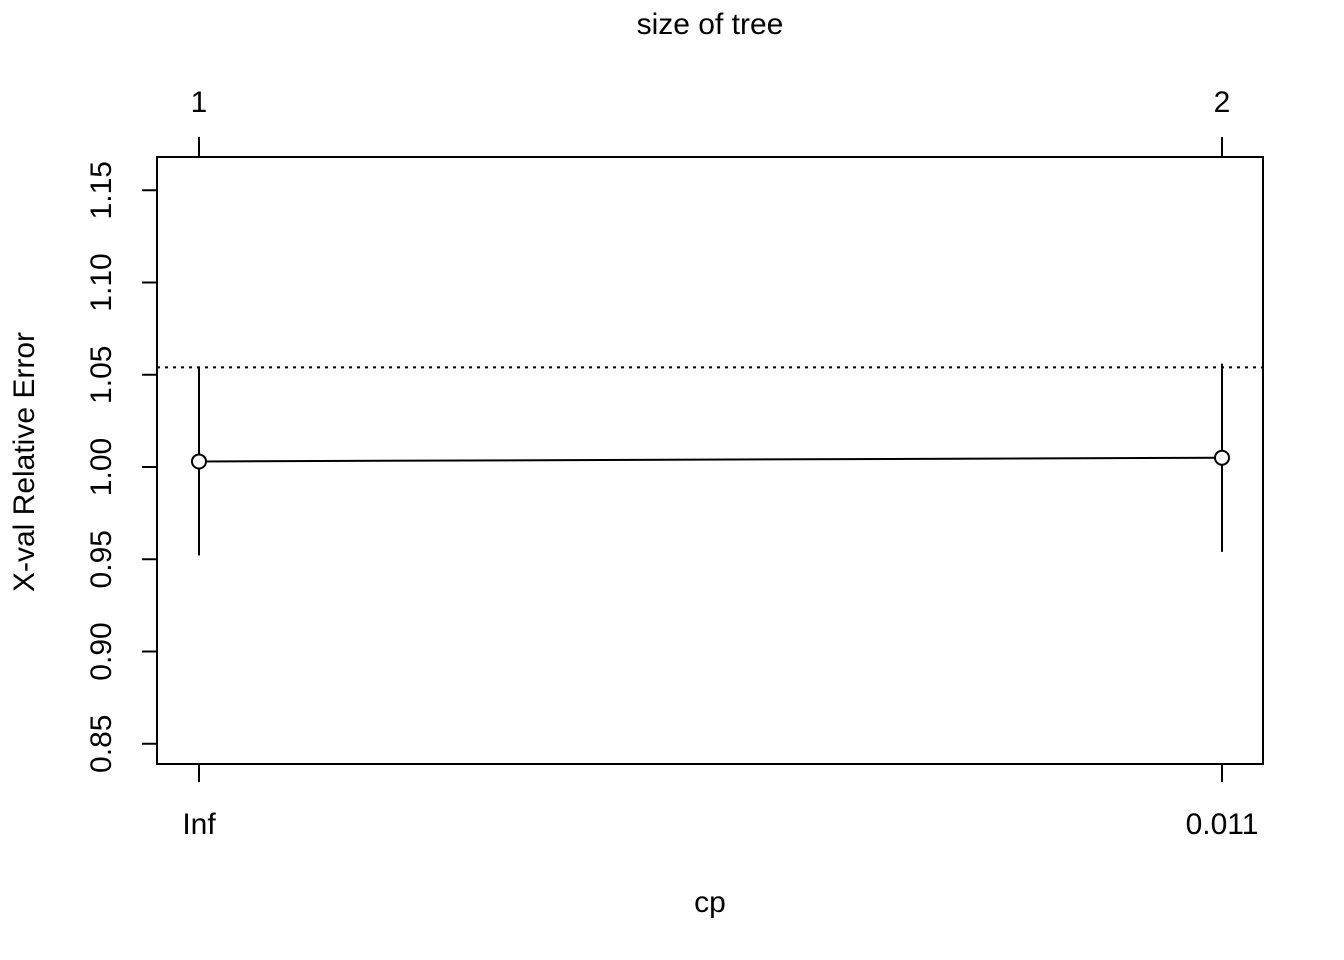  Describe the element at coordinates (199, 102) in the screenshot. I see `top-tick-label-0: 1` at that location.